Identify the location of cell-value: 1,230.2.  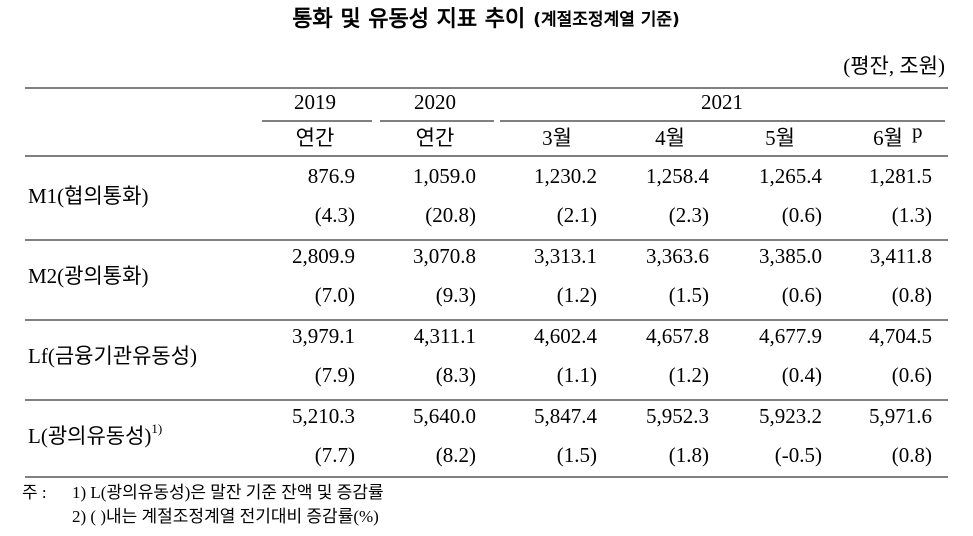
(565, 176).